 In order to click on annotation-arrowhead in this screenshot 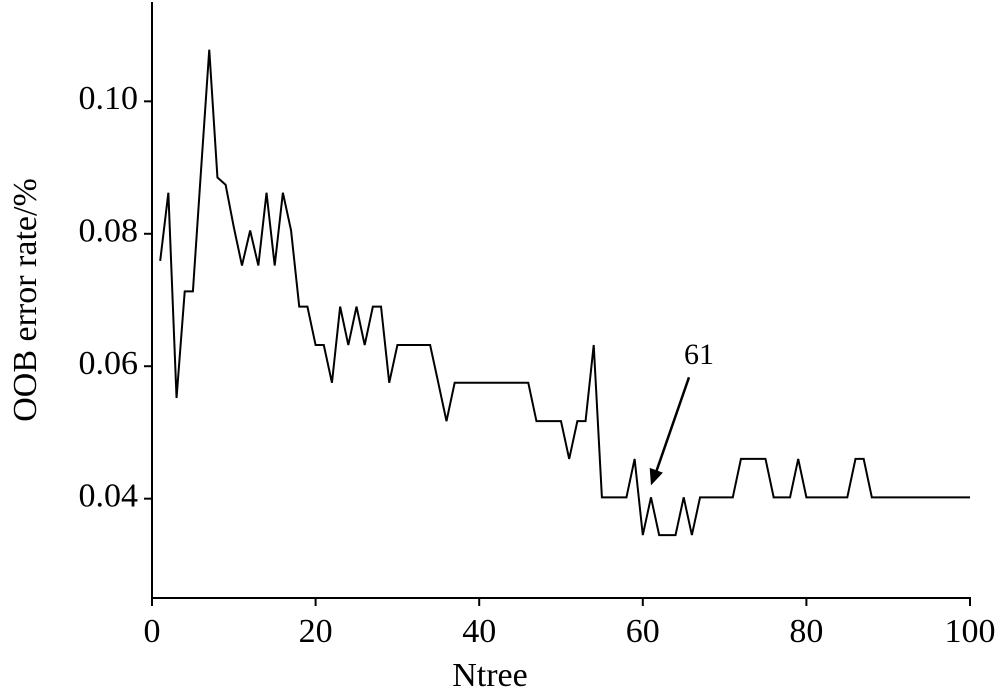, I will do `click(656, 476)`.